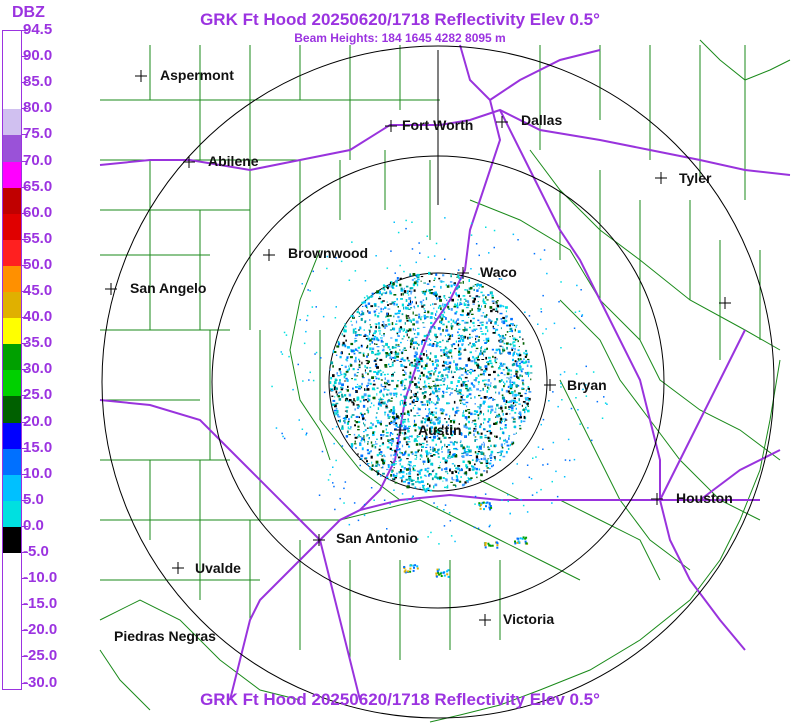 The image size is (797, 726). What do you see at coordinates (12, 436) in the screenshot?
I see `legend-swatch` at bounding box center [12, 436].